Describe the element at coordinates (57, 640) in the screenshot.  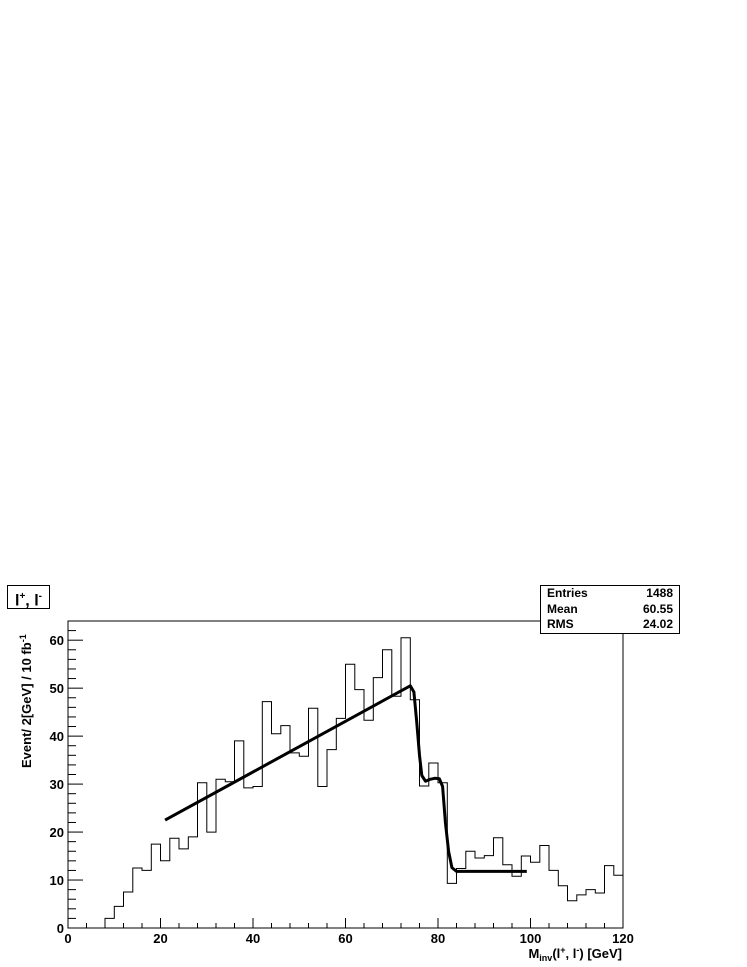
I see `y-tick-label: 60` at that location.